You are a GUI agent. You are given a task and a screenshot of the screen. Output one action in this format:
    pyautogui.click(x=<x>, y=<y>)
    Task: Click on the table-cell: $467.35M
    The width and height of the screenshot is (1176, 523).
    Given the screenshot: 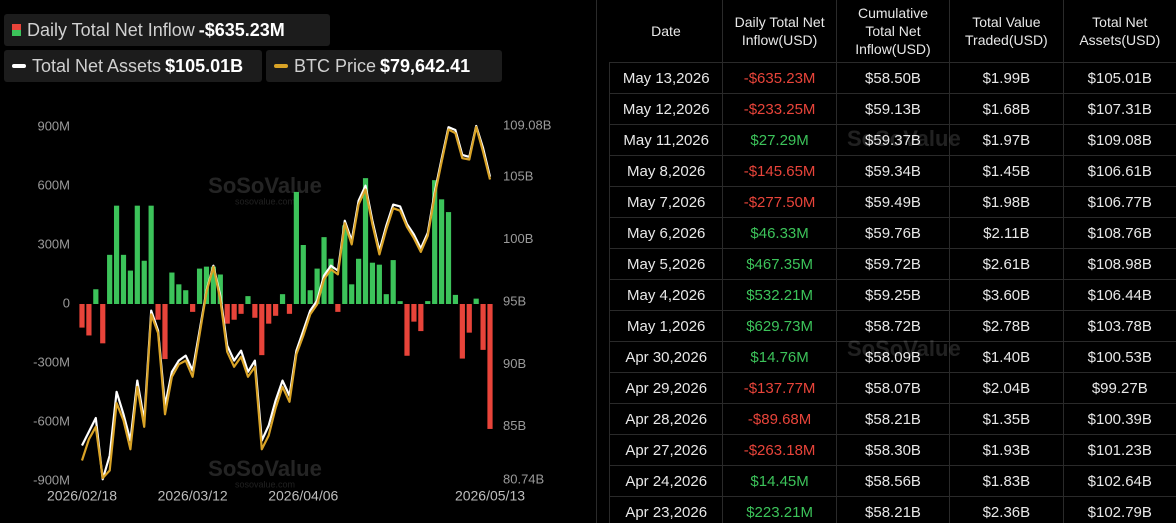 What is the action you would take?
    pyautogui.click(x=779, y=264)
    